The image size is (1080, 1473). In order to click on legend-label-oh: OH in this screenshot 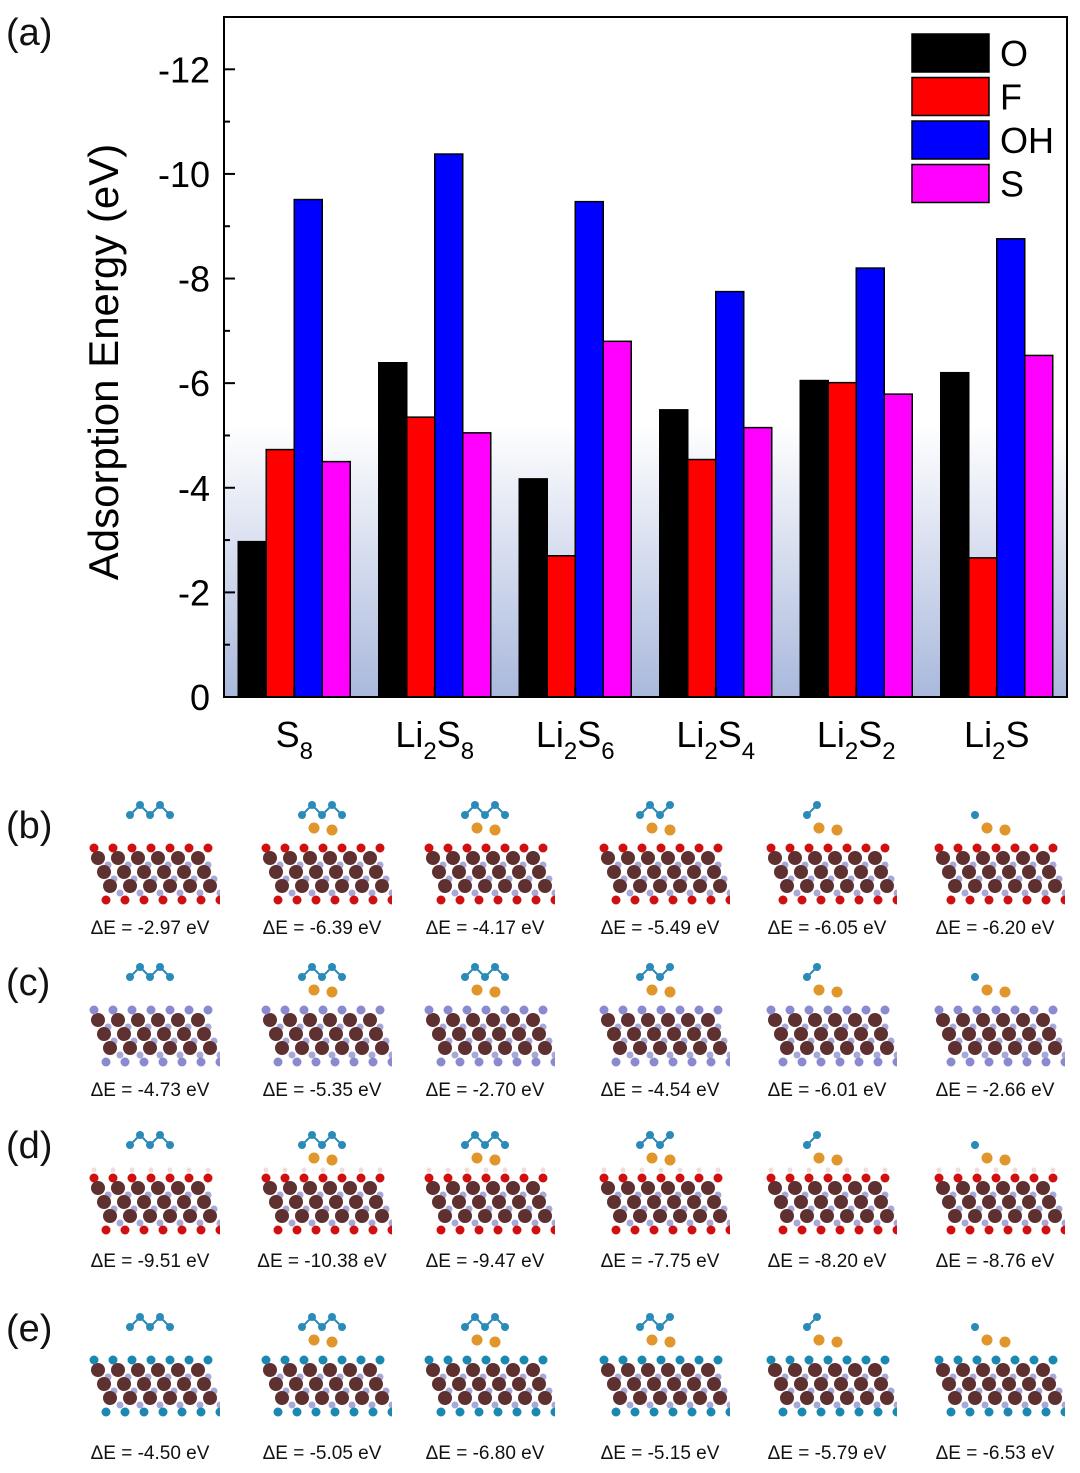, I will do `click(1027, 140)`.